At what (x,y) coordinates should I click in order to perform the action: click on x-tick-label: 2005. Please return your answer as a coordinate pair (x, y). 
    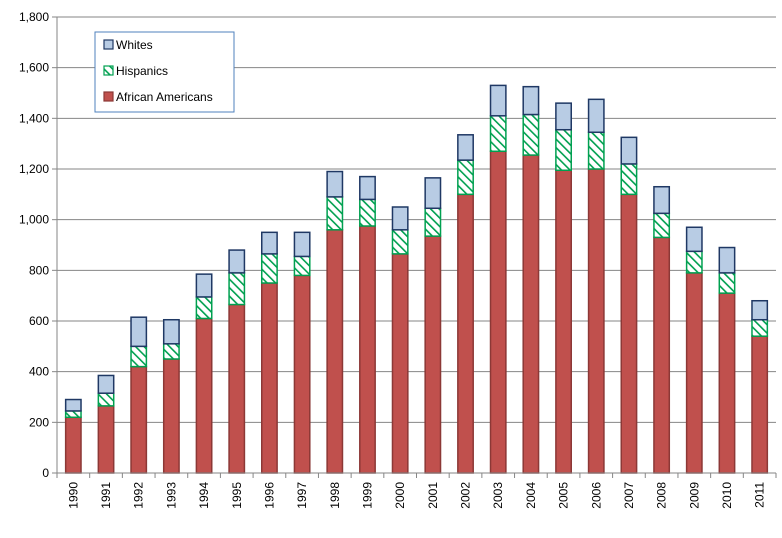
    Looking at the image, I should click on (564, 495).